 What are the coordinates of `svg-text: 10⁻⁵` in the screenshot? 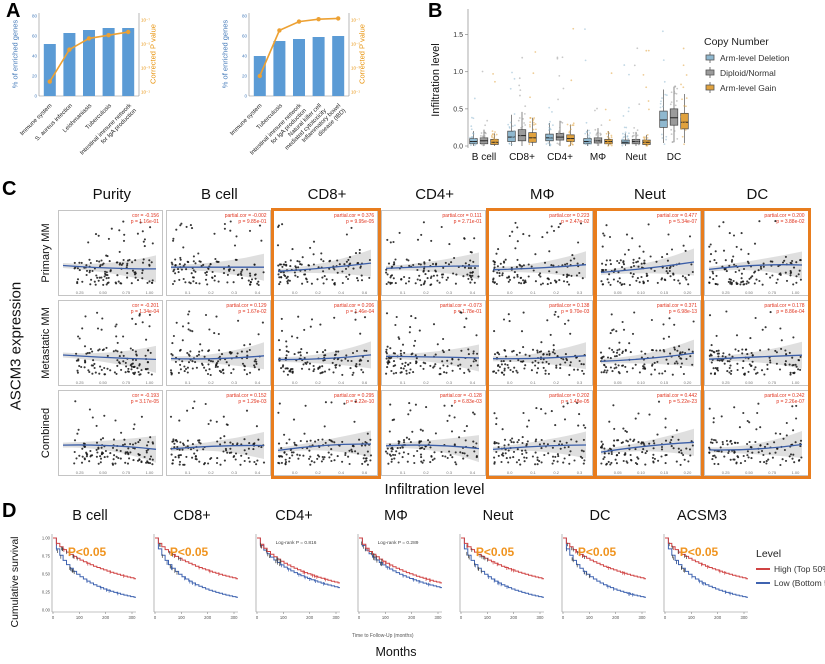 It's located at (355, 44).